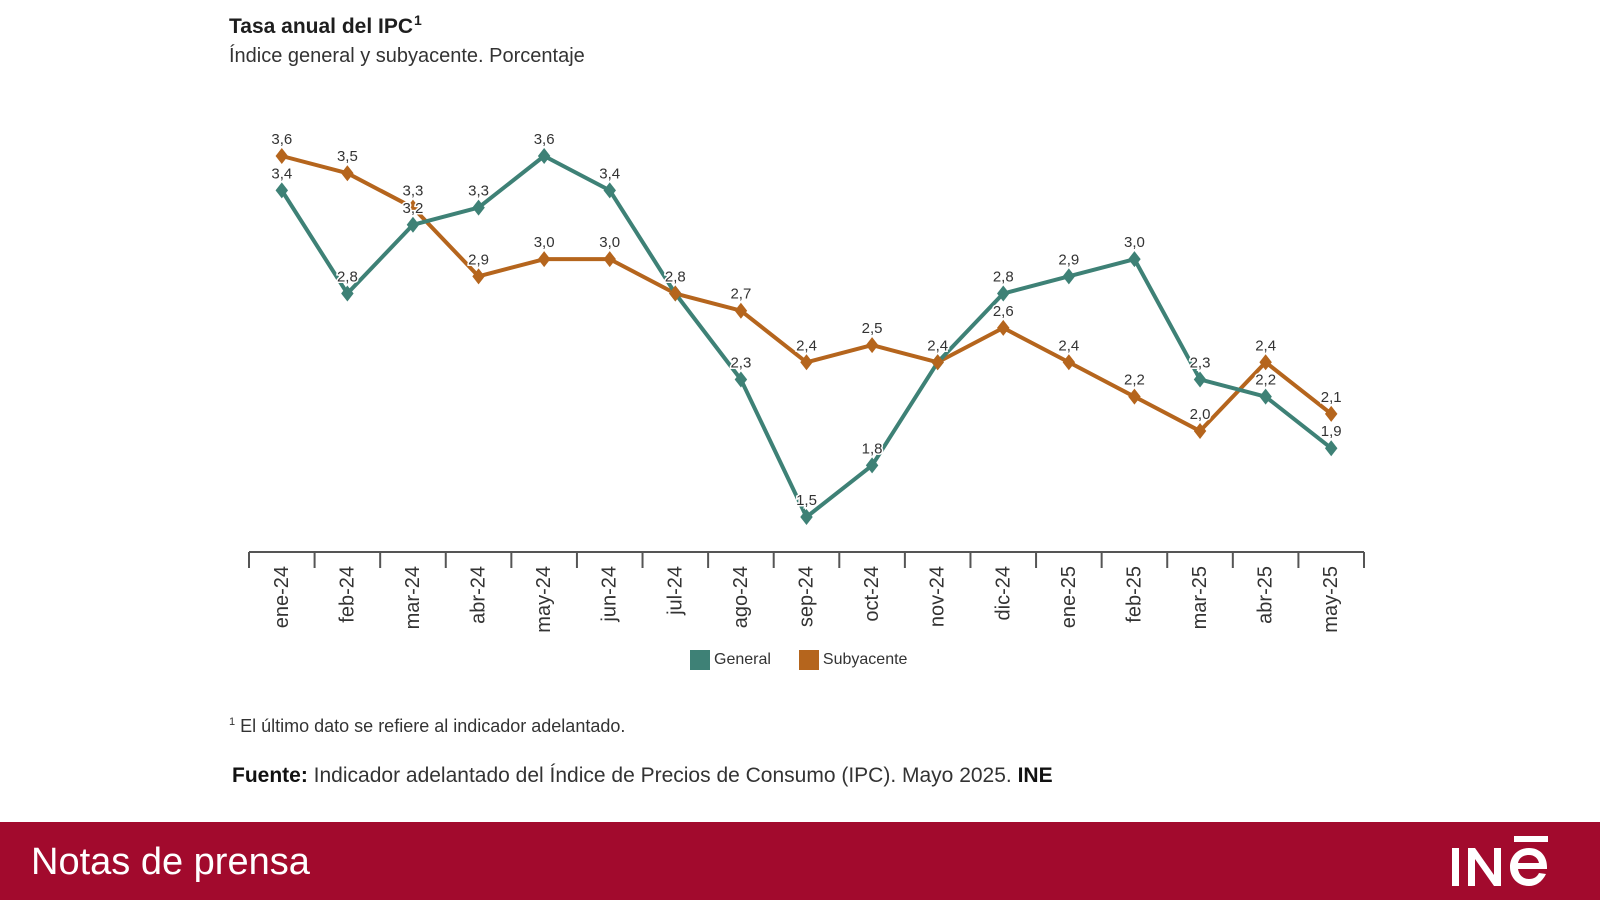 The width and height of the screenshot is (1600, 900). Describe the element at coordinates (407, 56) in the screenshot. I see `chart-subtitle: Índice general y subyacente. Porcentaje` at that location.